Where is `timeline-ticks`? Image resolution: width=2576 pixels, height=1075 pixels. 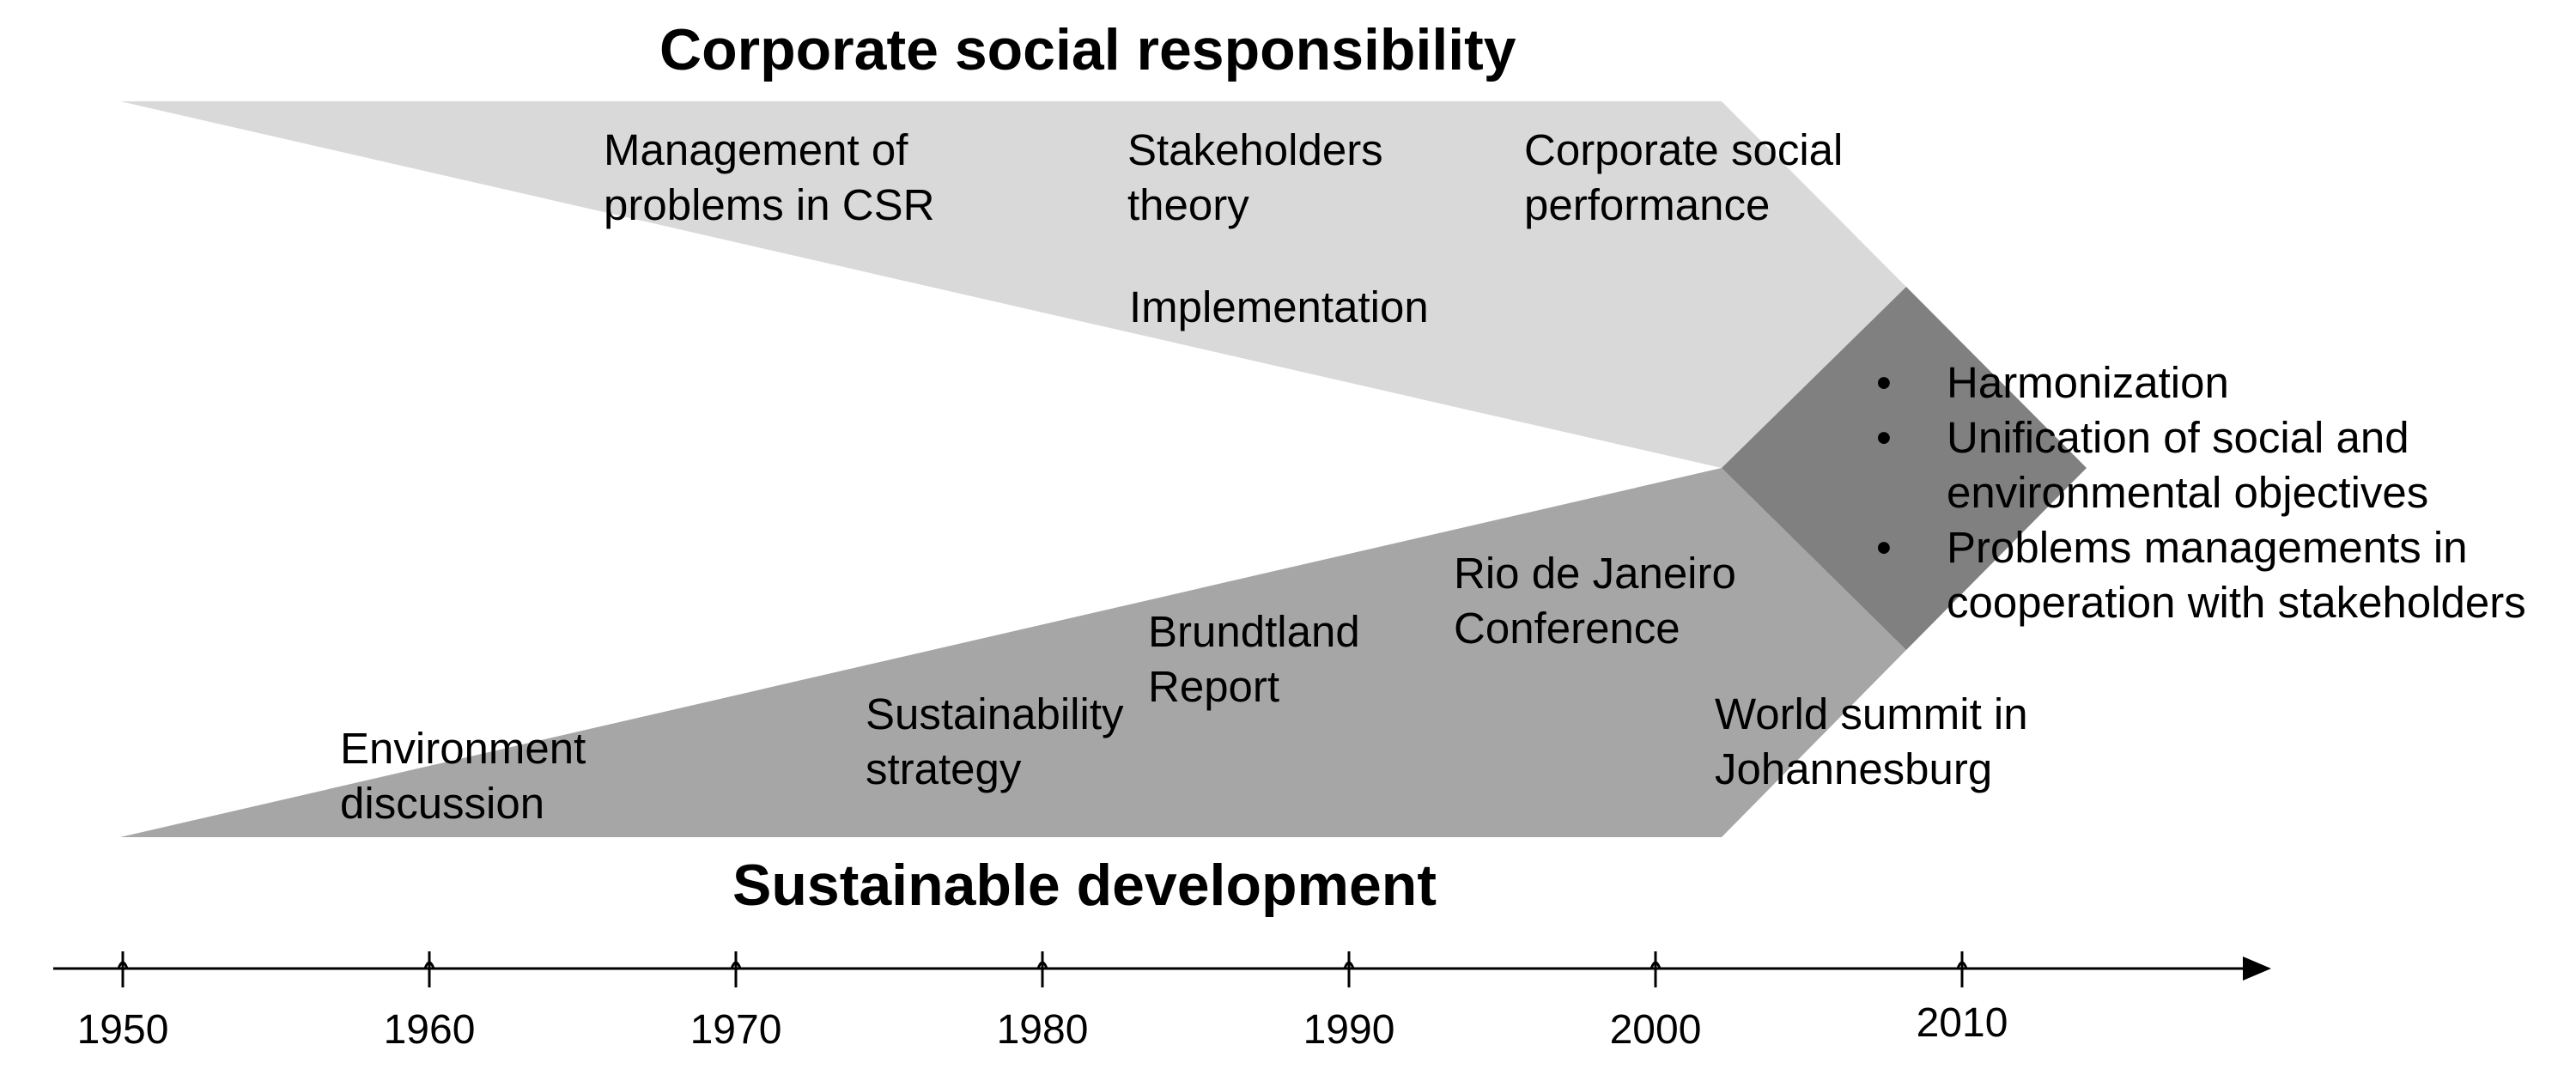 timeline-ticks is located at coordinates (1042, 969).